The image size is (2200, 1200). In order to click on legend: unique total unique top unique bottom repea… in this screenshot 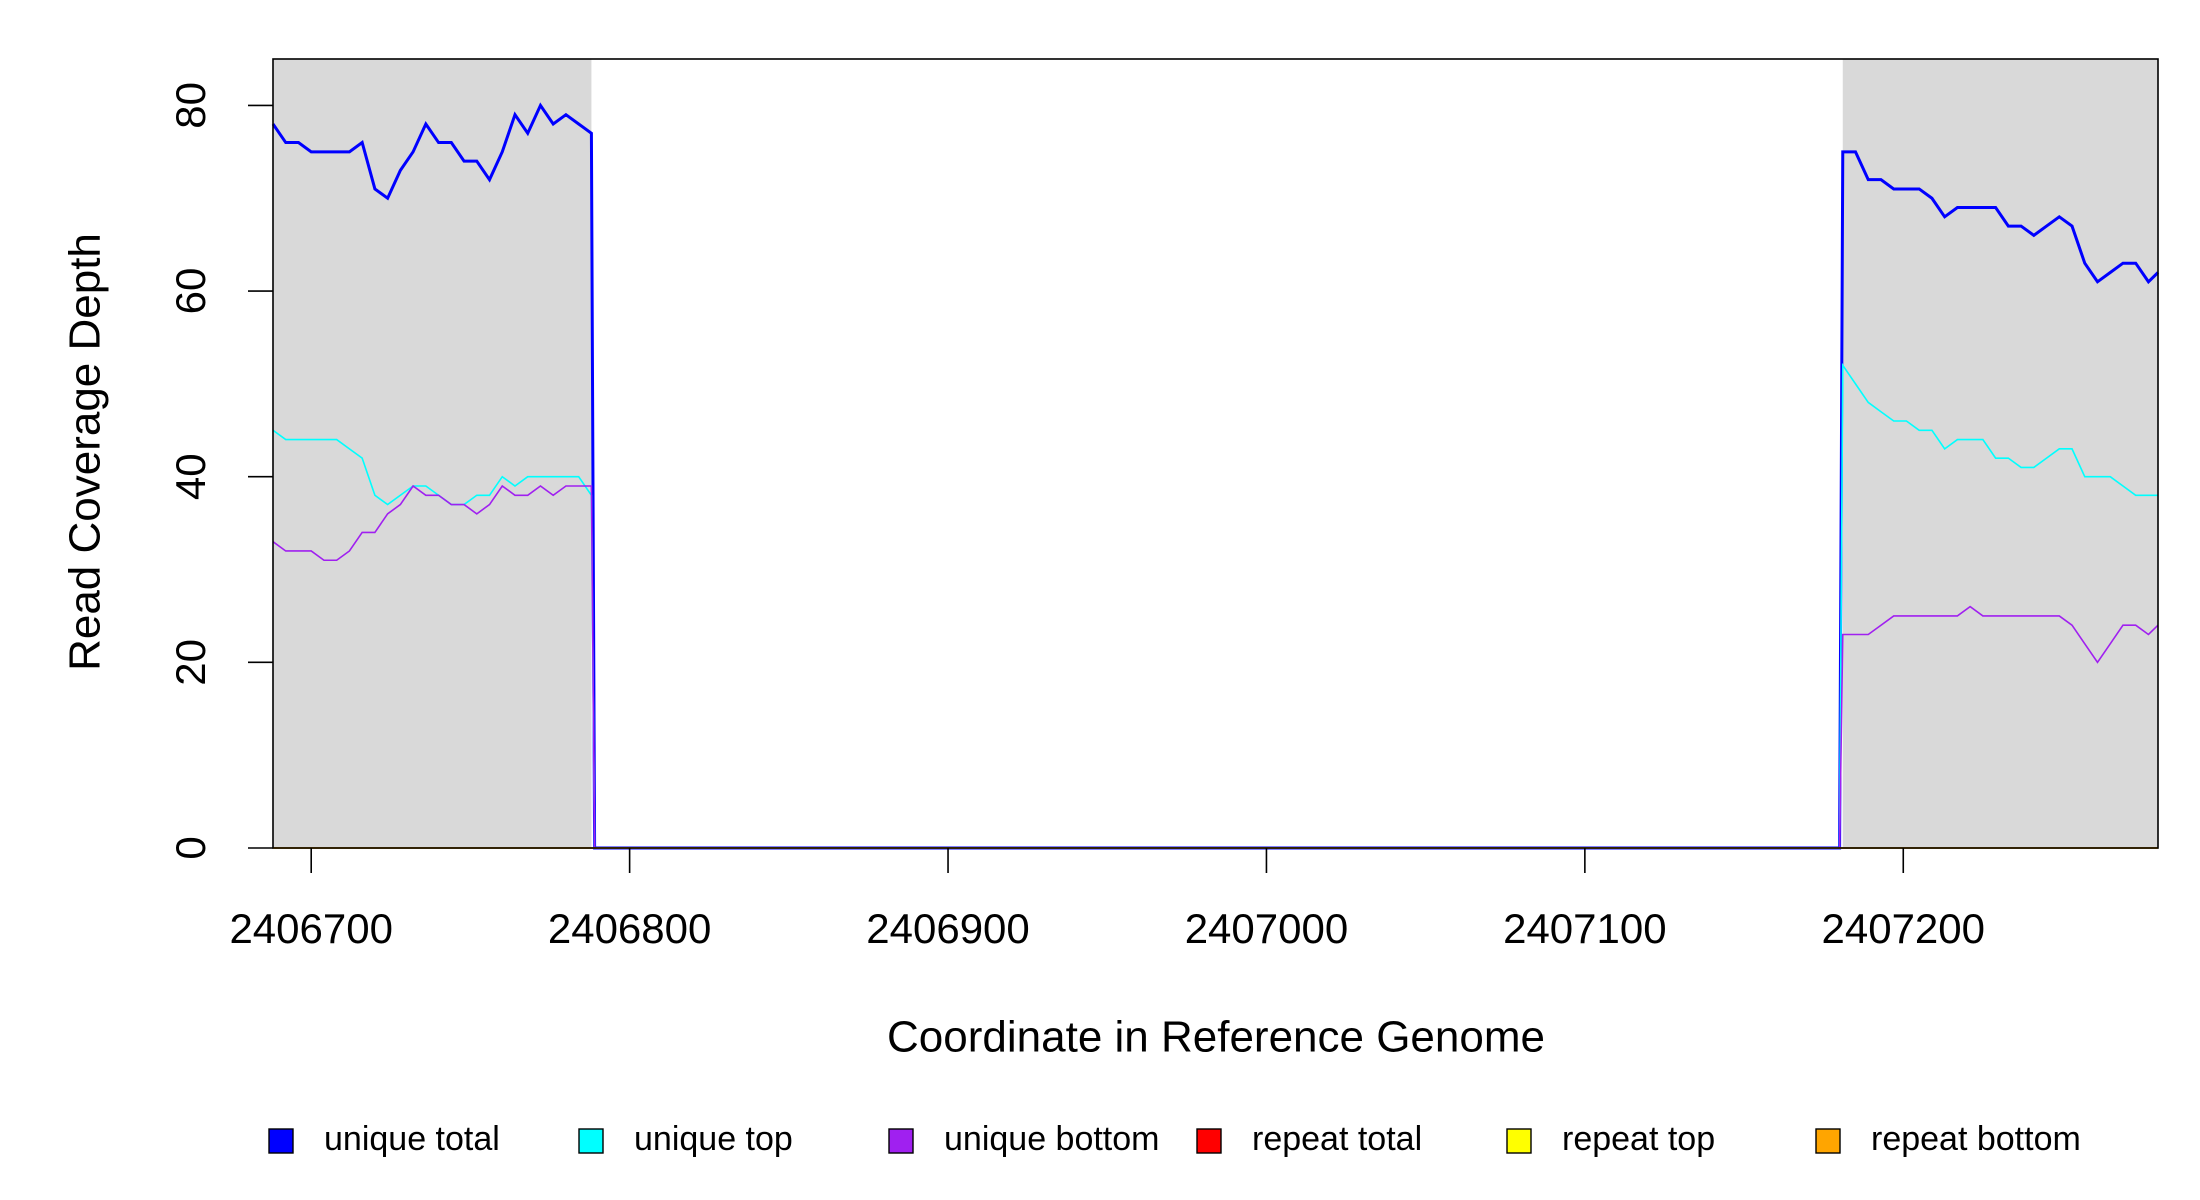, I will do `click(1174, 1139)`.